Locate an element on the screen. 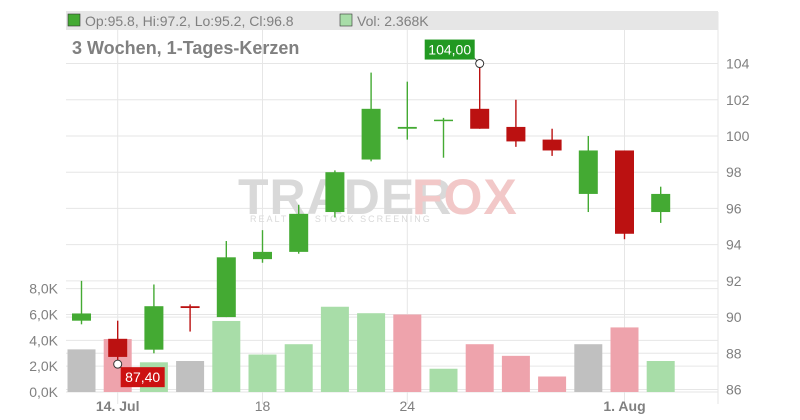 The image size is (800, 420). ohlc-legend-text: Op:95.8, Hi:97.2, Lo:95.2, Cl:96.8 is located at coordinates (189, 21).